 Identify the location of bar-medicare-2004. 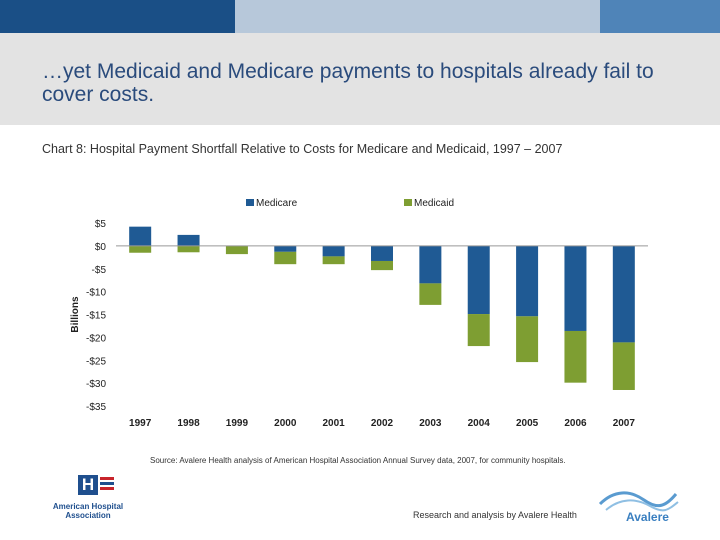
(478, 280).